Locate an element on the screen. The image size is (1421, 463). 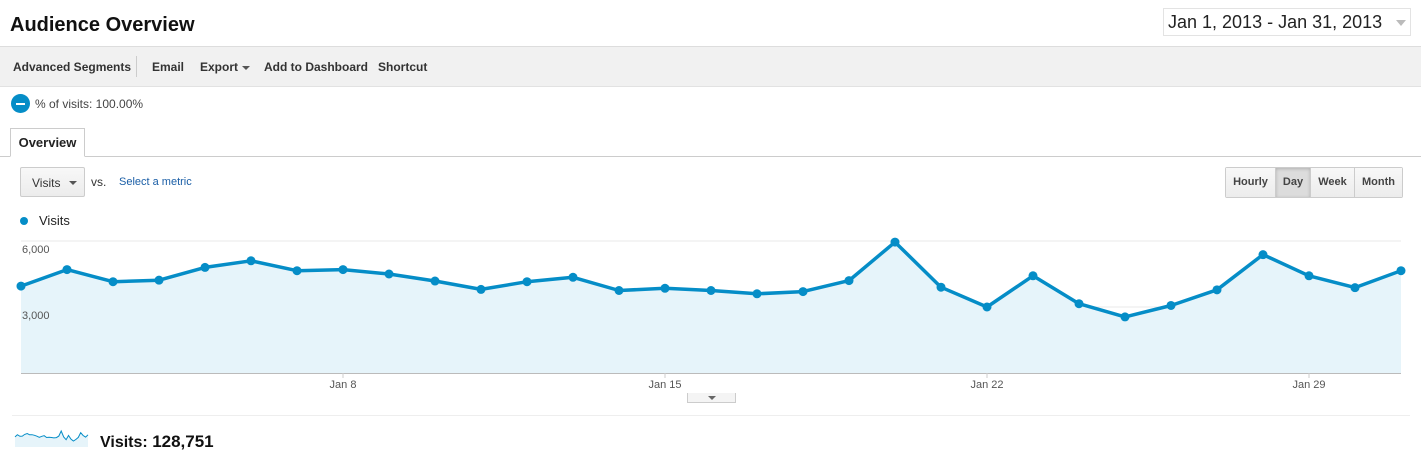
export-label: Export is located at coordinates (219, 67).